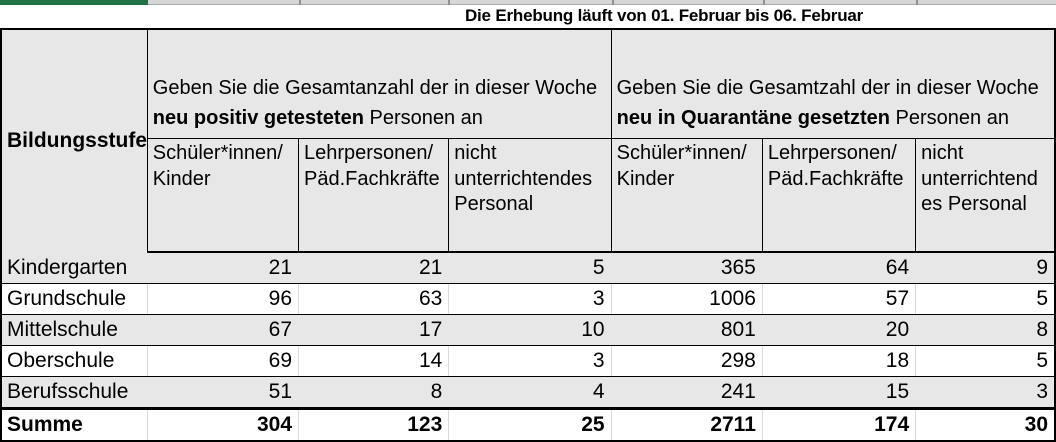 The height and width of the screenshot is (442, 1056). I want to click on cell-value: 96, so click(223, 299).